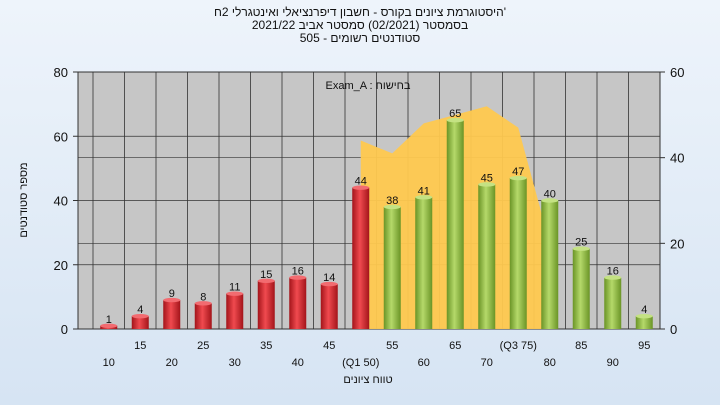 The image size is (720, 405). Describe the element at coordinates (487, 363) in the screenshot. I see `x-tick-label: 70` at that location.